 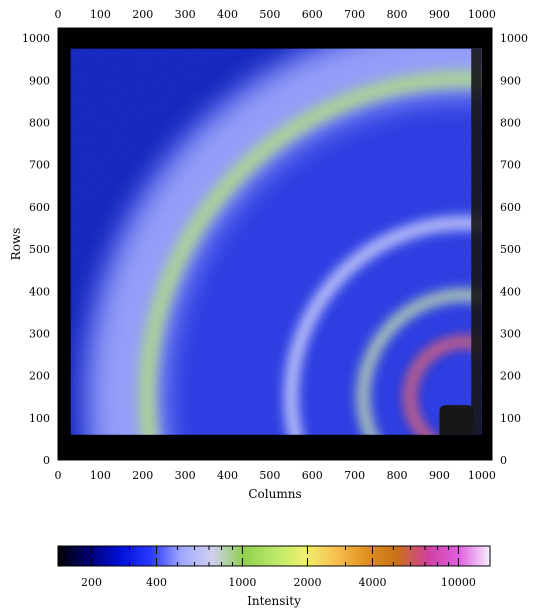 I want to click on y-tick-label: 700, so click(x=39, y=165).